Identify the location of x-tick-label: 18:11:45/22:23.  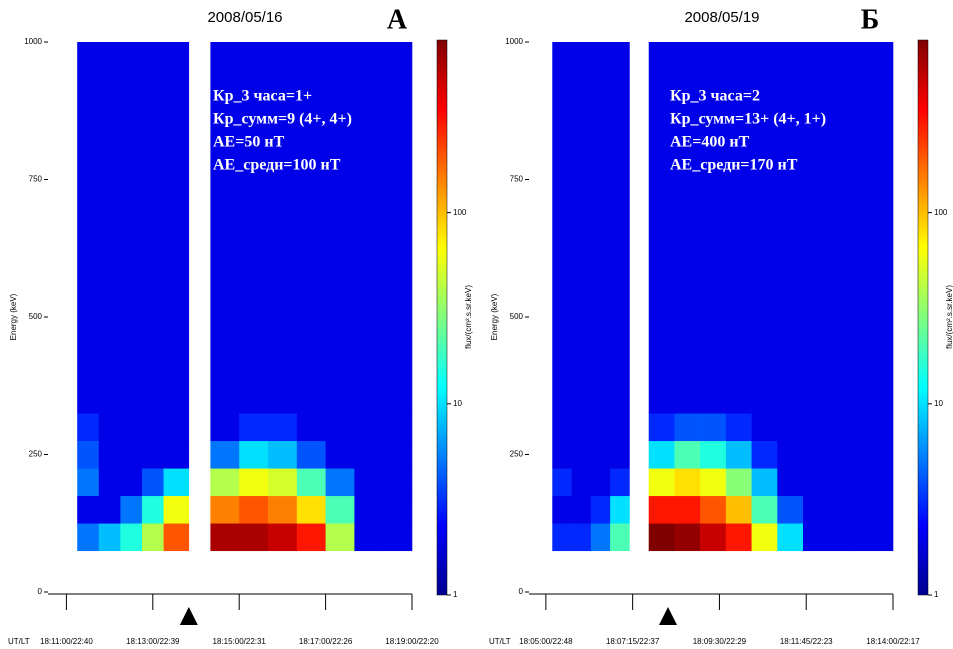
(806, 641).